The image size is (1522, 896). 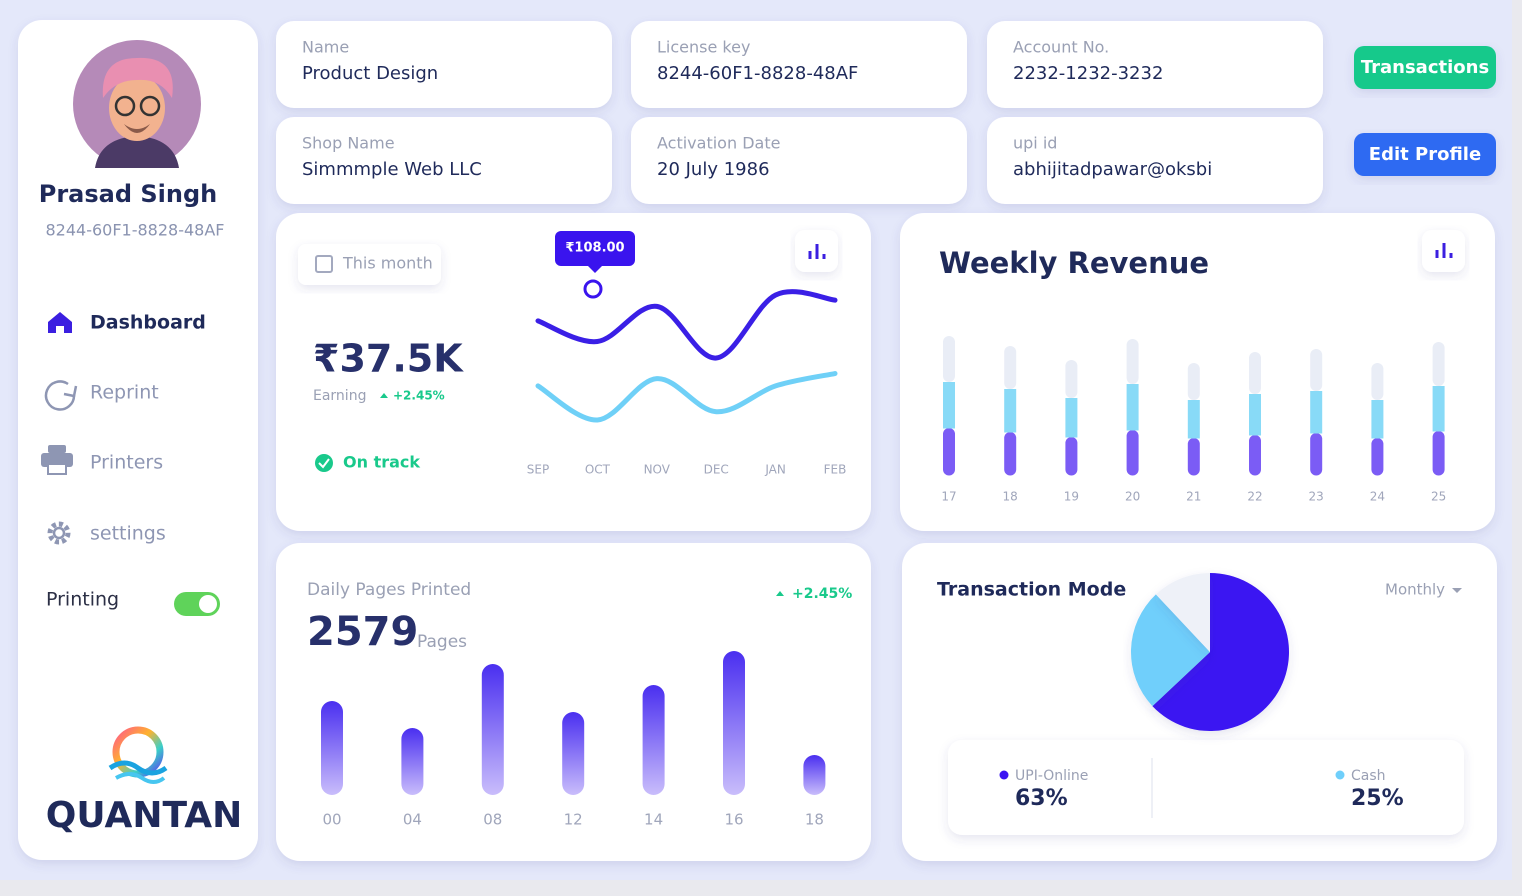 I want to click on button-label: Edit Profile, so click(x=1425, y=154).